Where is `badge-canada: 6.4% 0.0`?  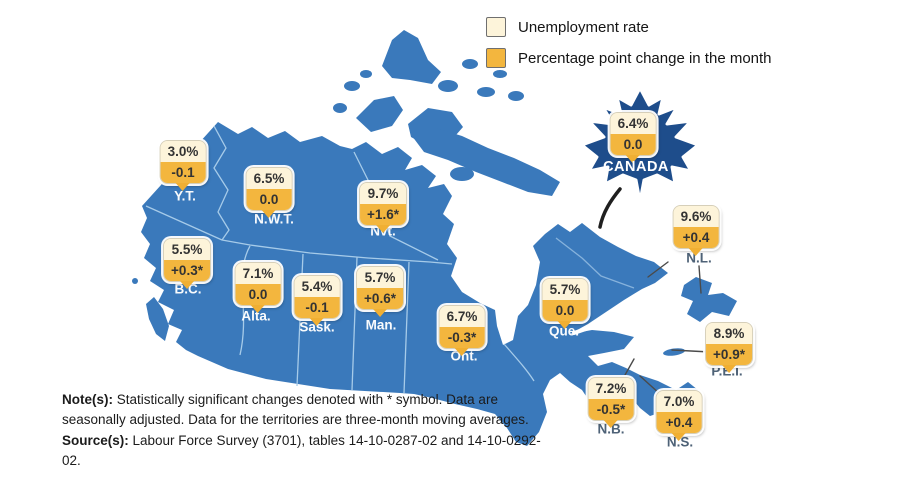 badge-canada: 6.4% 0.0 is located at coordinates (633, 134).